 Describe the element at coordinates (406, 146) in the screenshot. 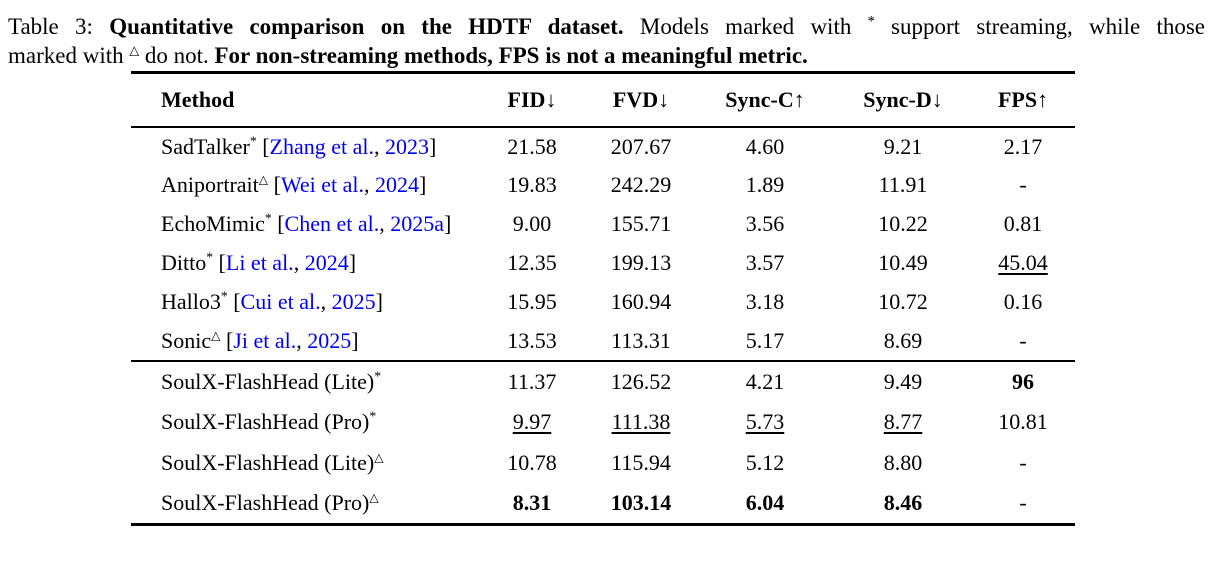

I see `citation-year-link: 2023` at that location.